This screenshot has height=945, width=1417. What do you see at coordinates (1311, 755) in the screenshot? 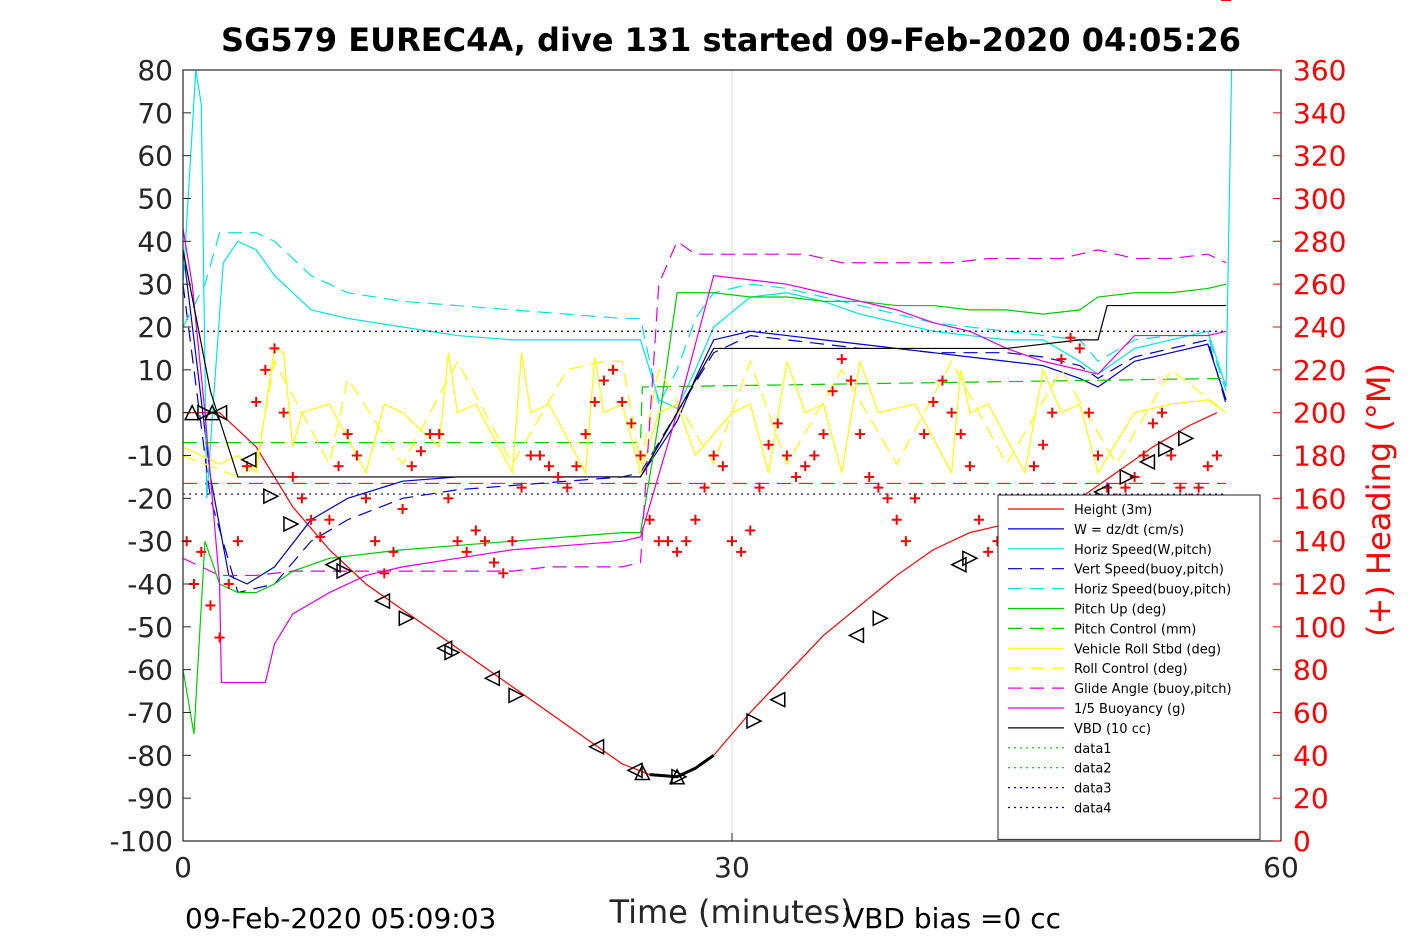
I see `y2-tick-label: 40` at bounding box center [1311, 755].